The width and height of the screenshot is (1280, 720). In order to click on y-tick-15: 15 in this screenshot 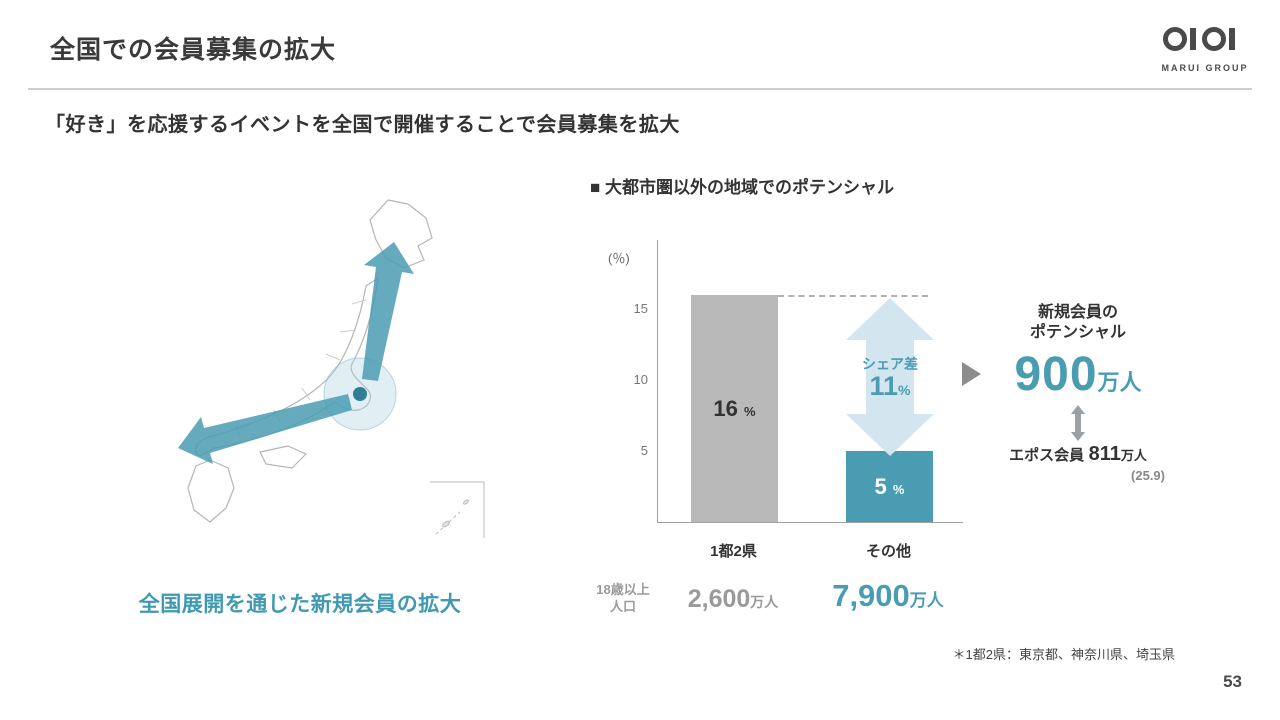, I will do `click(640, 308)`.